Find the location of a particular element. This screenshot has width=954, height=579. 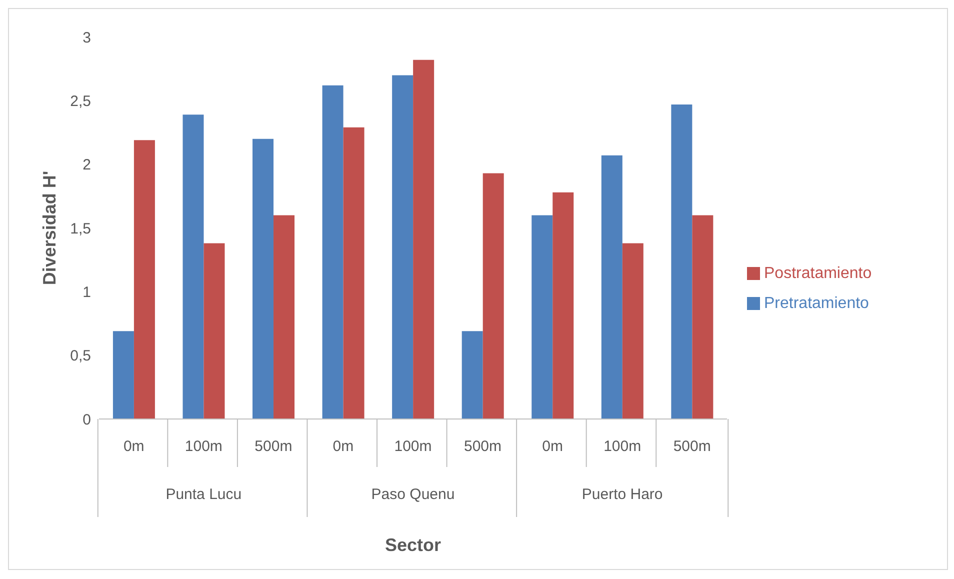

y-tick-label: 2 is located at coordinates (86, 165).